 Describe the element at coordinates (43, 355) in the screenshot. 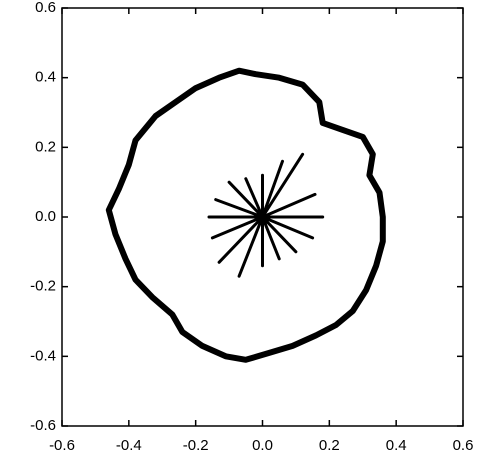

I see `y-tick-label: -0.4` at that location.